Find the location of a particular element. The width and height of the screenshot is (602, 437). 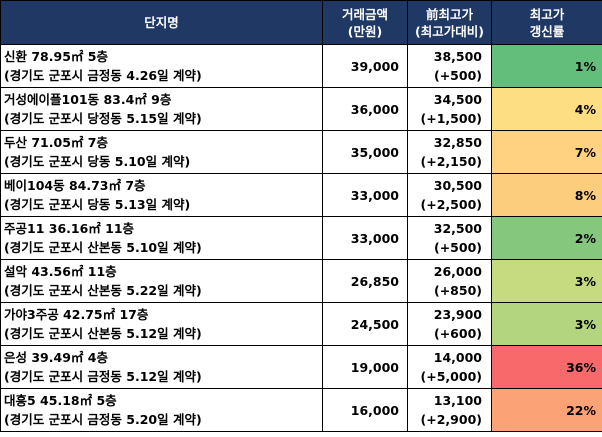

complex-name-cell: 설악 43.56㎡ 11층 (경기도 군포시 산본동 5.22일 계약) is located at coordinates (161, 281).